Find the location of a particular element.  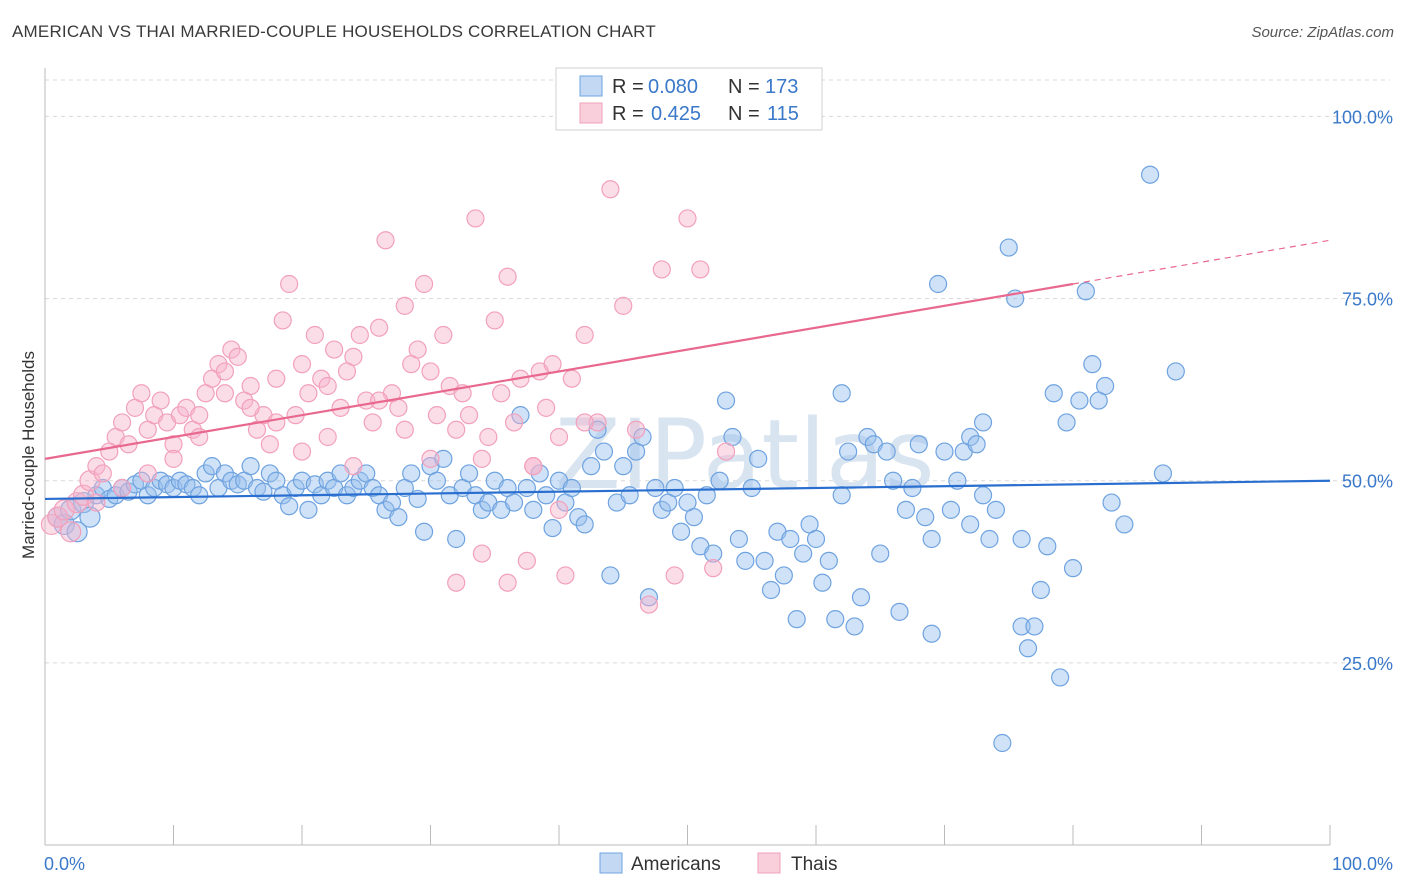

x-tick-label-1: 100.0% is located at coordinates (1362, 864).